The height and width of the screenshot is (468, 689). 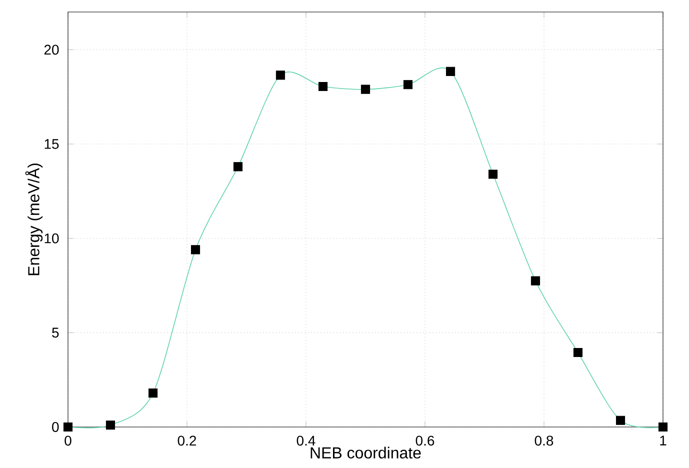 I want to click on x-tick-label: 0, so click(x=68, y=441).